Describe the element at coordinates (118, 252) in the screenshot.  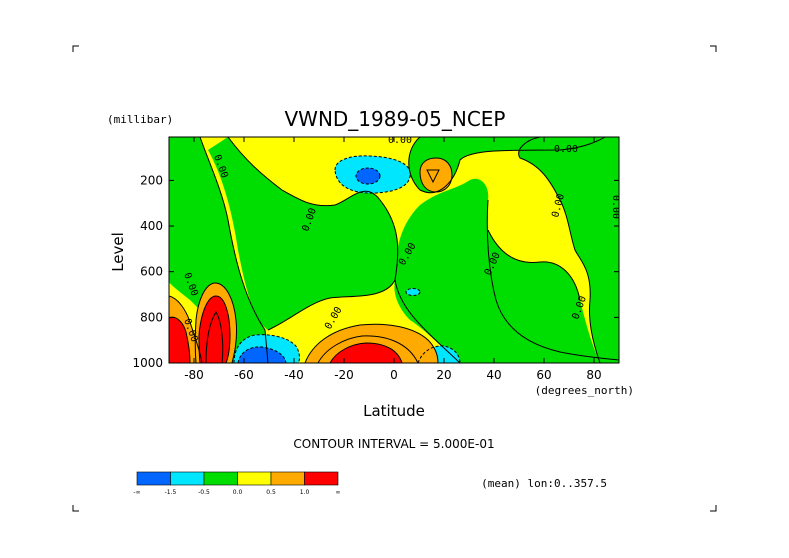
I see `y-axis-label: Level` at that location.